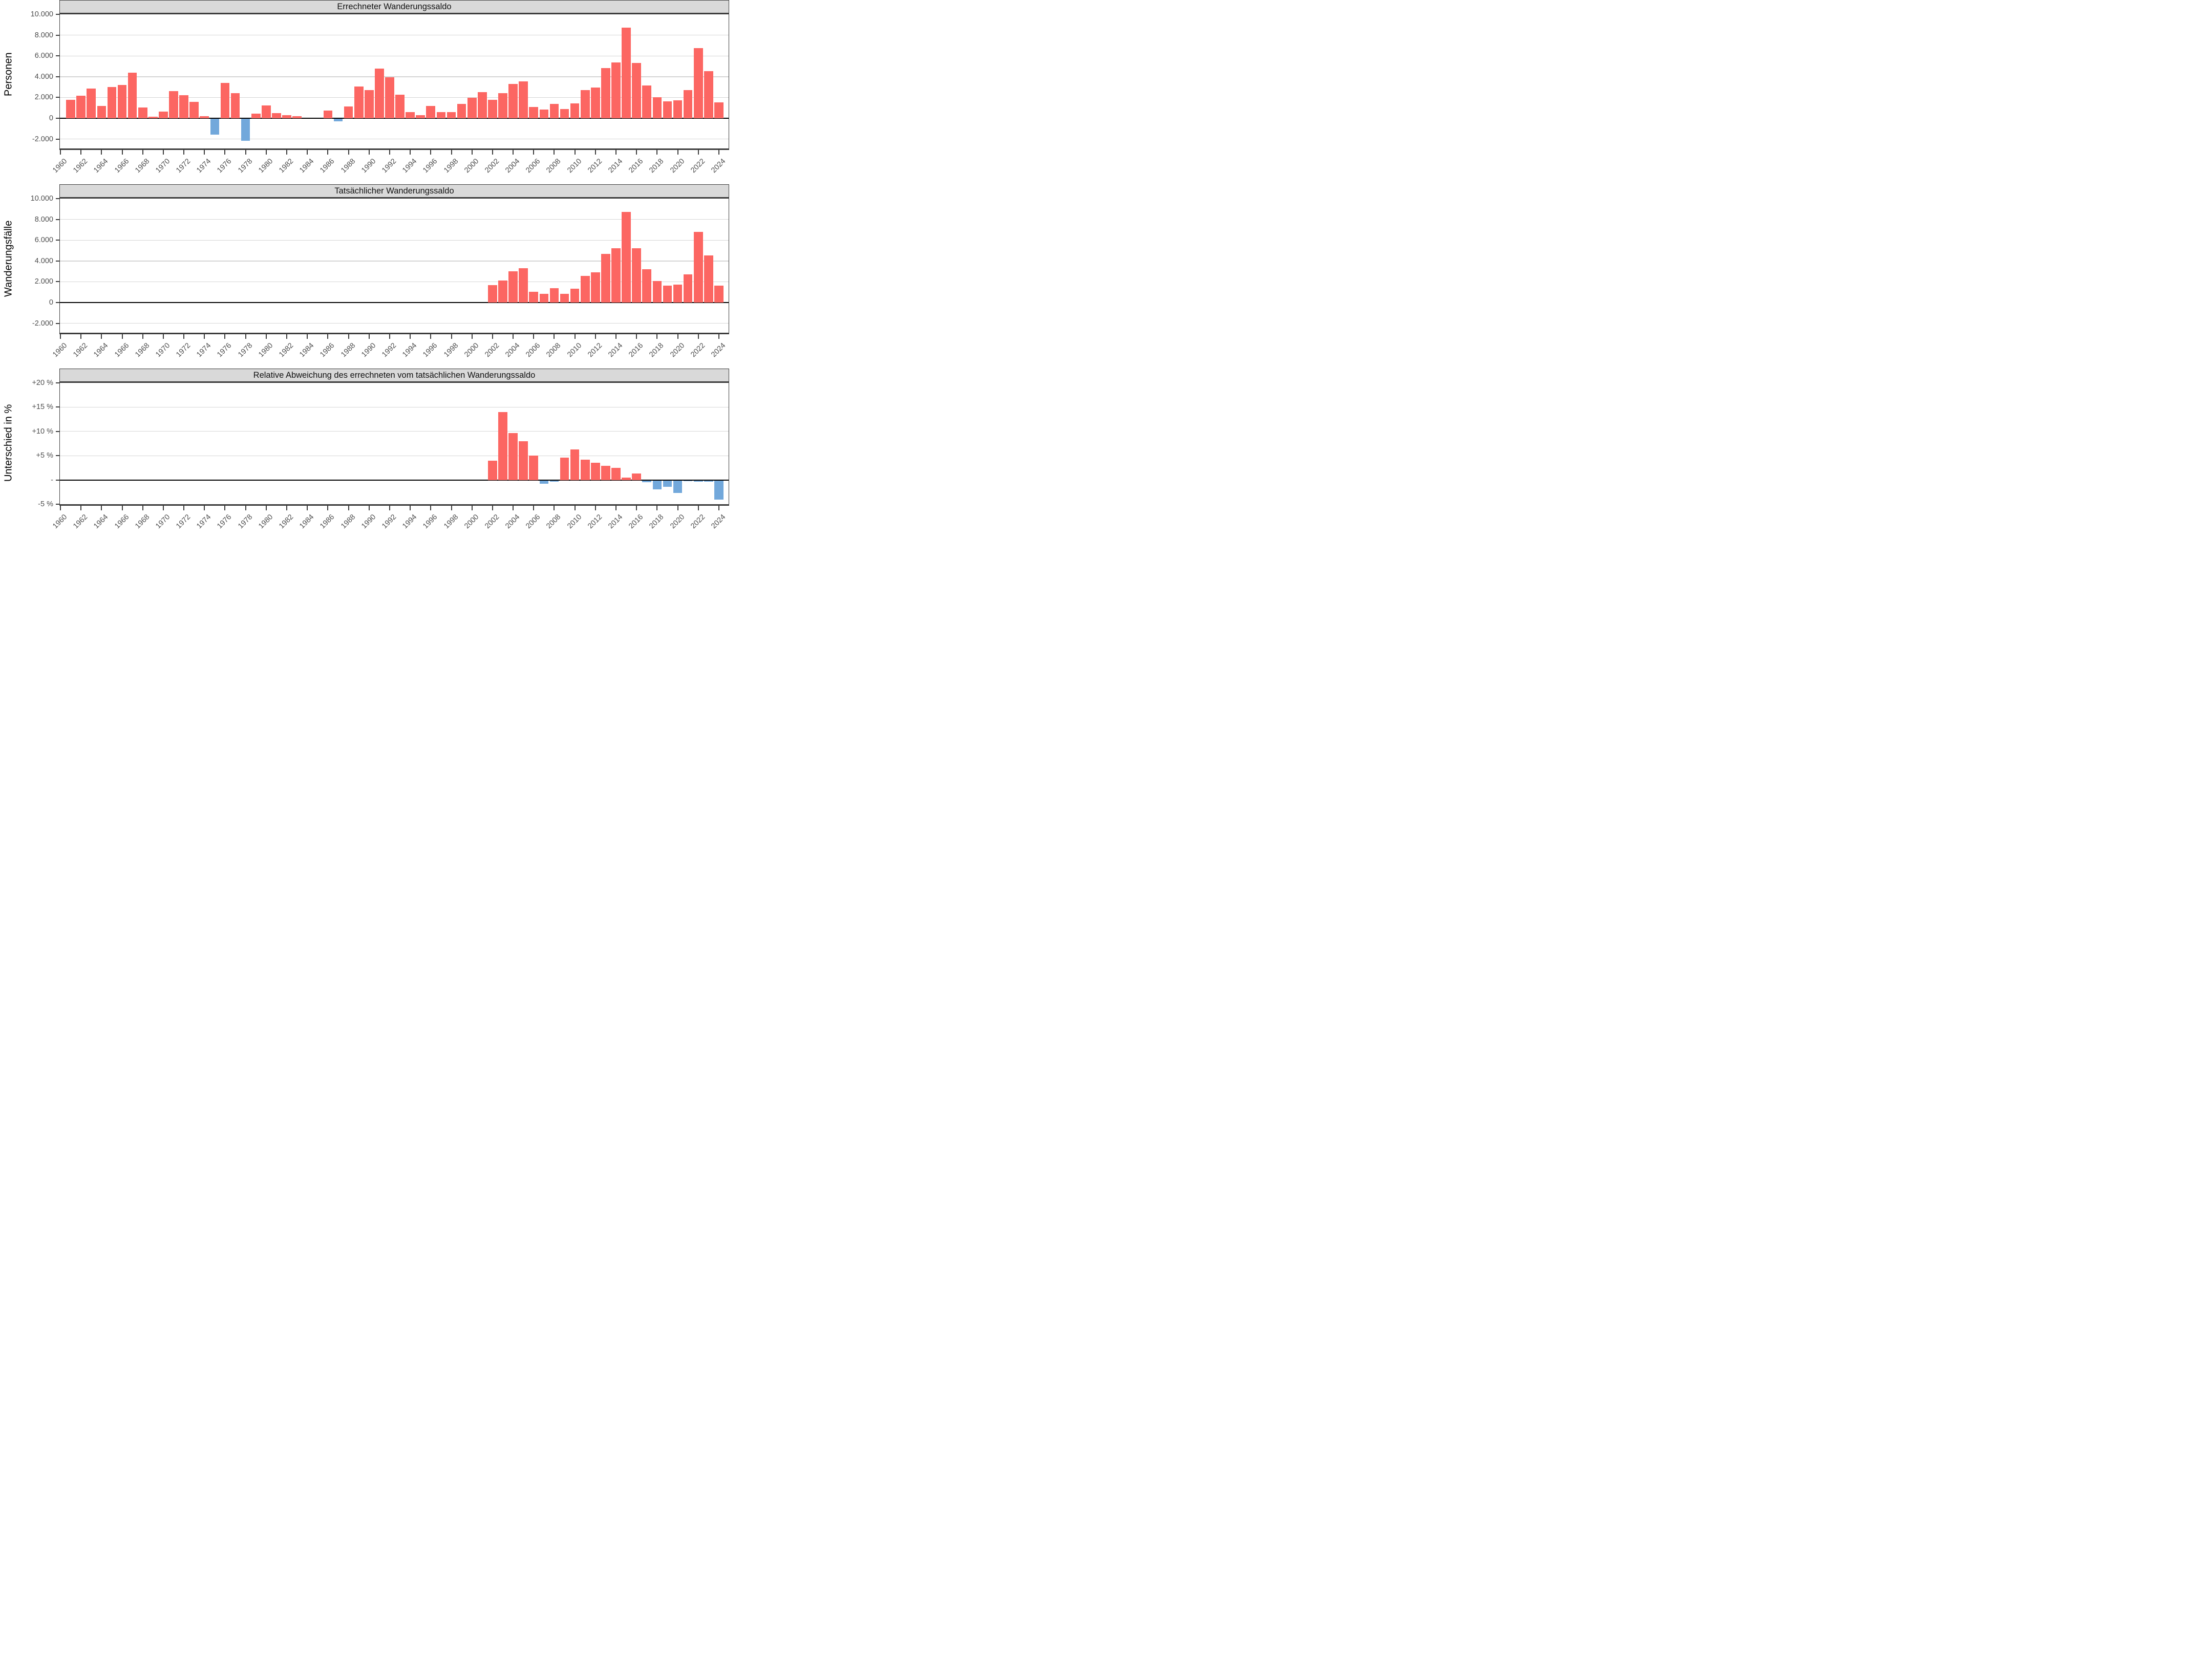 The width and height of the screenshot is (2212, 1658). Describe the element at coordinates (287, 117) in the screenshot. I see `bar-1982` at that location.